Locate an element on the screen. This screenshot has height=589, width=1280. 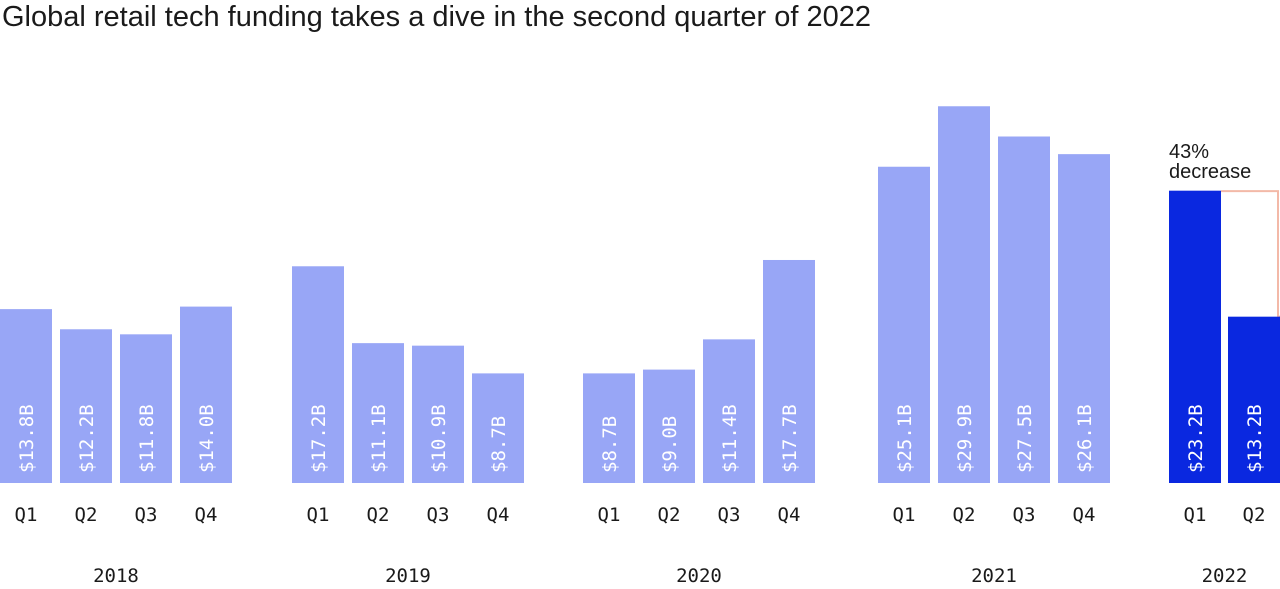
bar-2020-q3 is located at coordinates (729, 411).